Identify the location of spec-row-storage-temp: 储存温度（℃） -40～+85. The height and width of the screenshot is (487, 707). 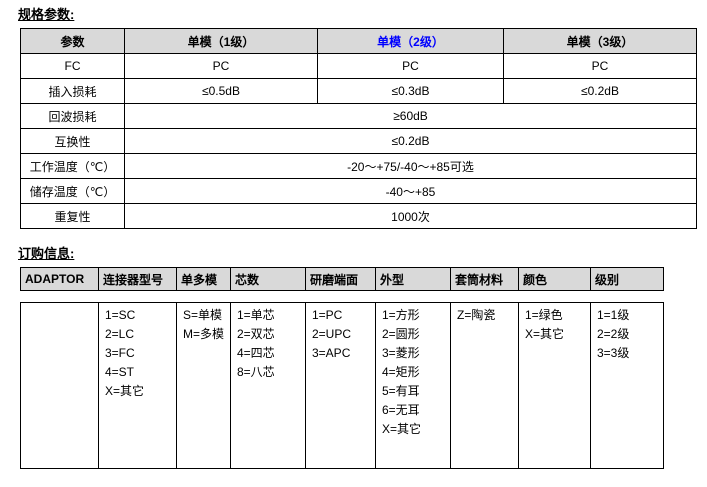
(358, 191).